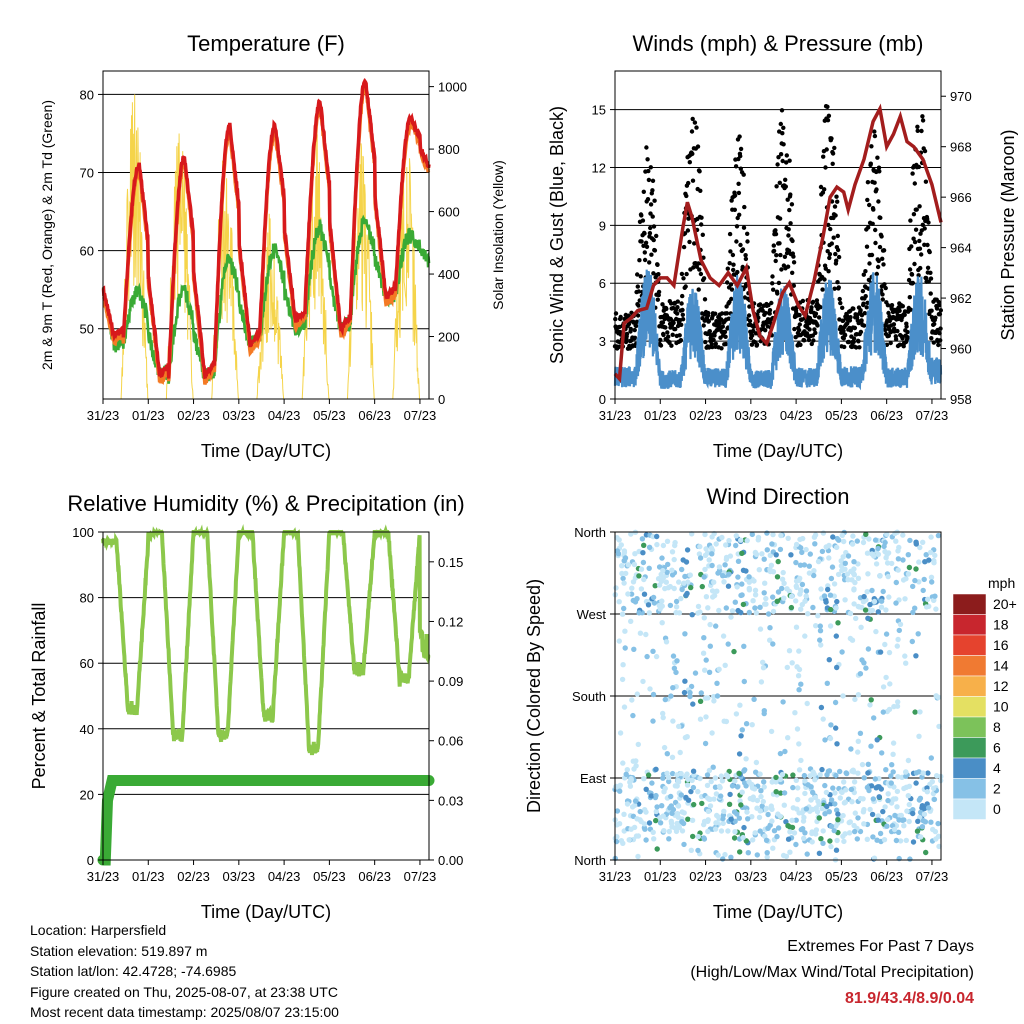 This screenshot has height=1024, width=1024. Describe the element at coordinates (329, 876) in the screenshot. I see `humidity-xtick-label: 05/23` at that location.